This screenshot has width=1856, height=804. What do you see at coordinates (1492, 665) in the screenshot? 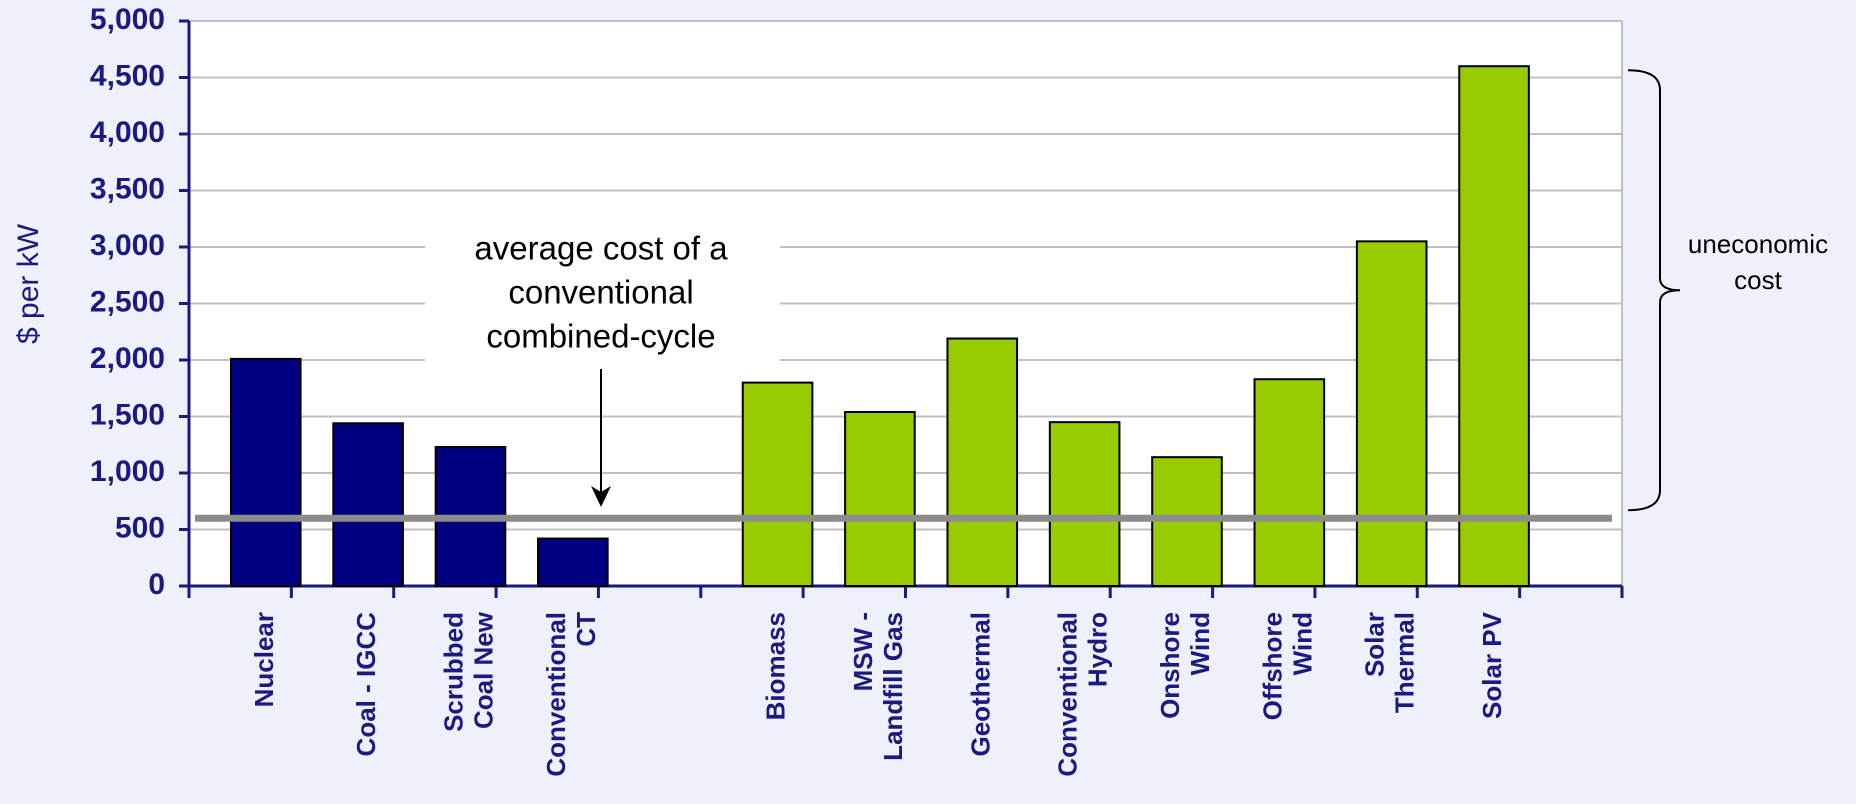
I see `x-tick-label: Solar PV` at bounding box center [1492, 665].